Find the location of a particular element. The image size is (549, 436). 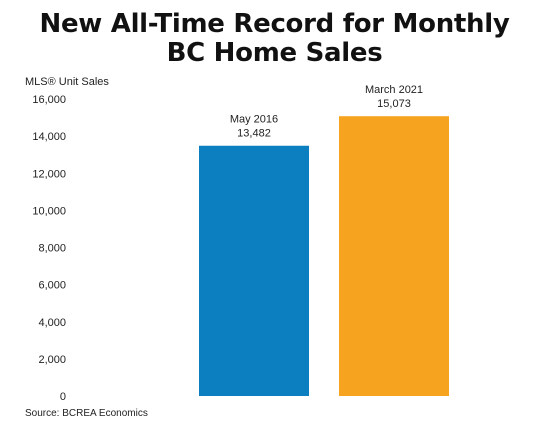

y-tick-label: 14,000 is located at coordinates (49, 137).